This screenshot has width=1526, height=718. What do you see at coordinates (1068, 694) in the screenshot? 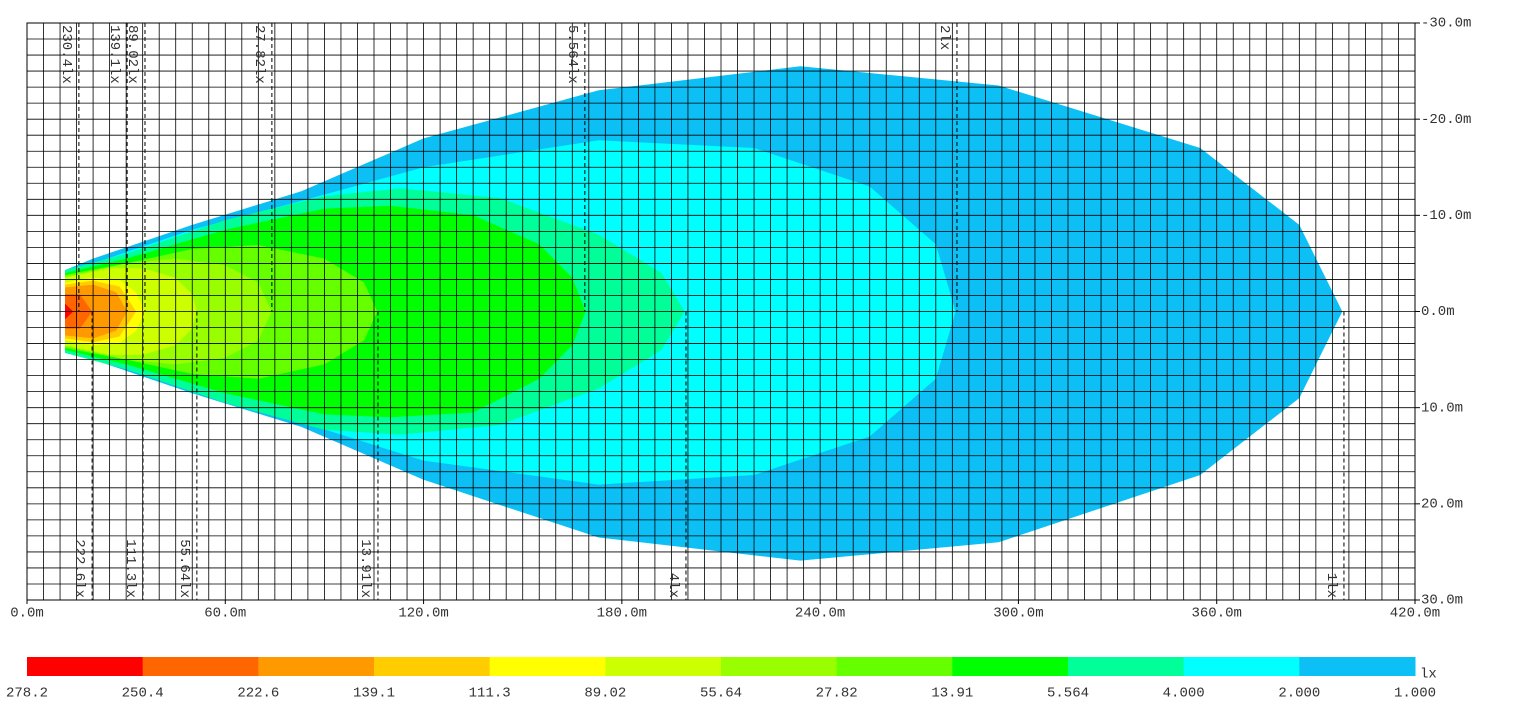
I see `legend-label: 5.564` at bounding box center [1068, 694].